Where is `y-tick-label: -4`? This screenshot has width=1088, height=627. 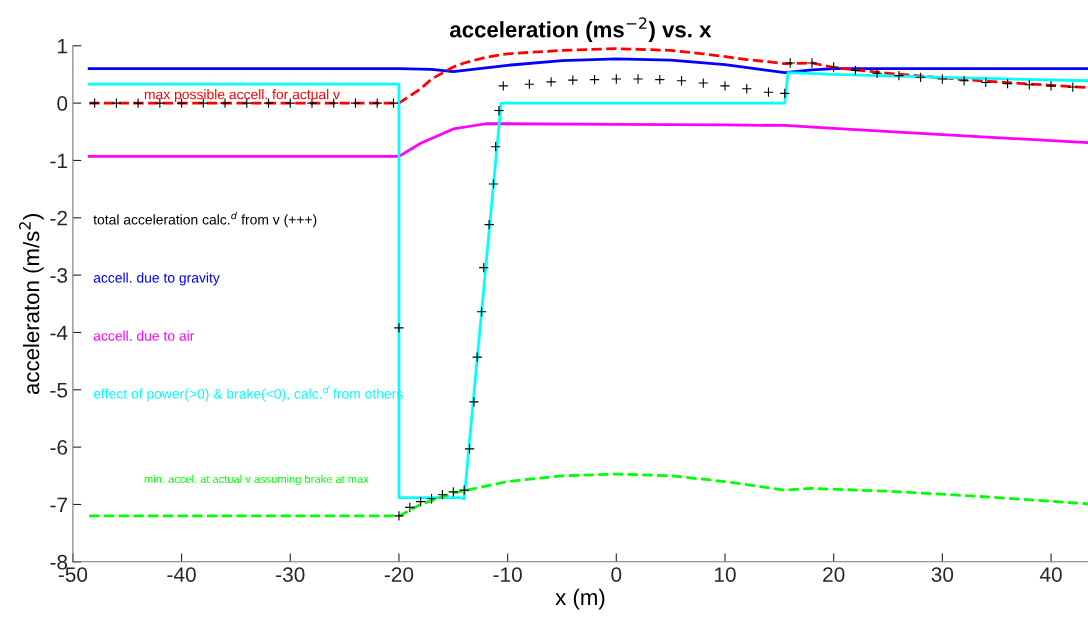 y-tick-label: -4 is located at coordinates (59, 332).